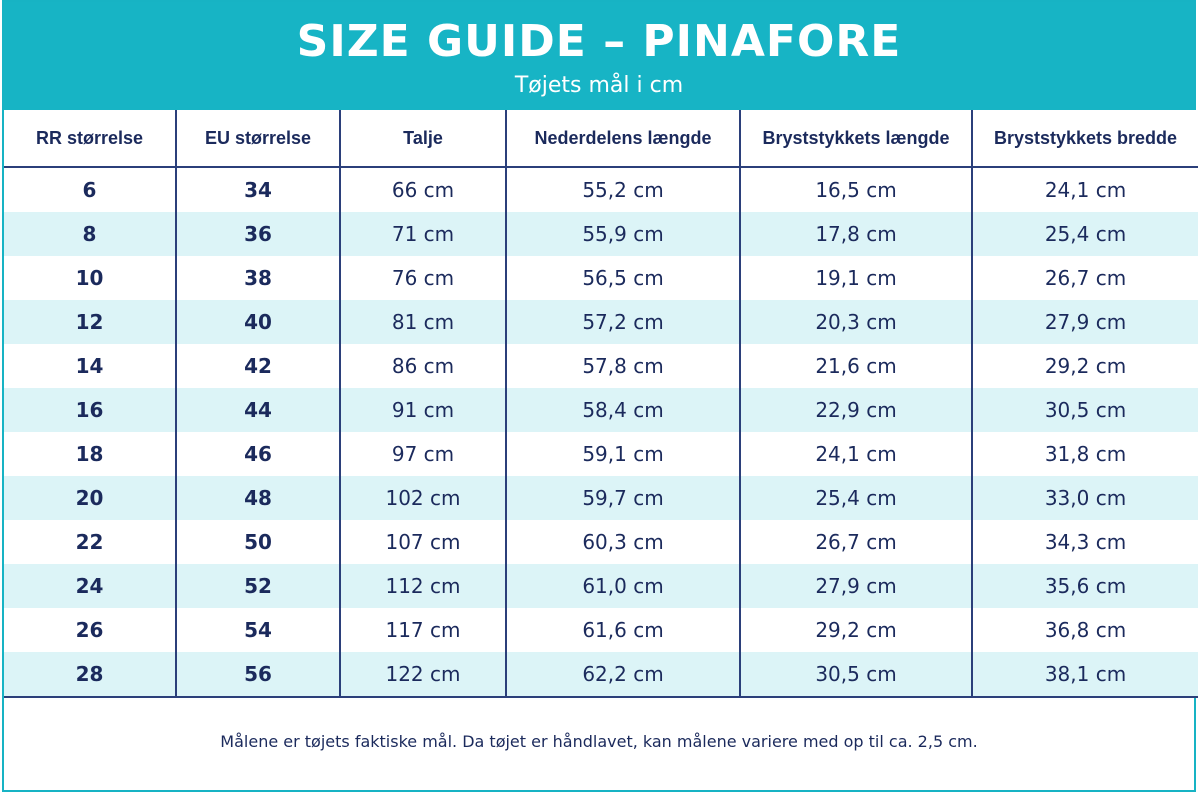 The image size is (1200, 800). I want to click on table-row: 16 44 91 cm 58,4 cm 22,9 cm 30,5 cm, so click(601, 410).